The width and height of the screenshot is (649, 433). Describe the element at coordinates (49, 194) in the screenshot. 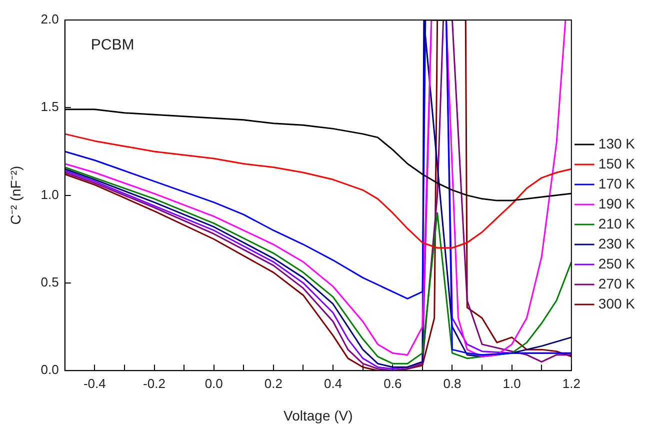

I see `y-tick-label: 1.0` at that location.